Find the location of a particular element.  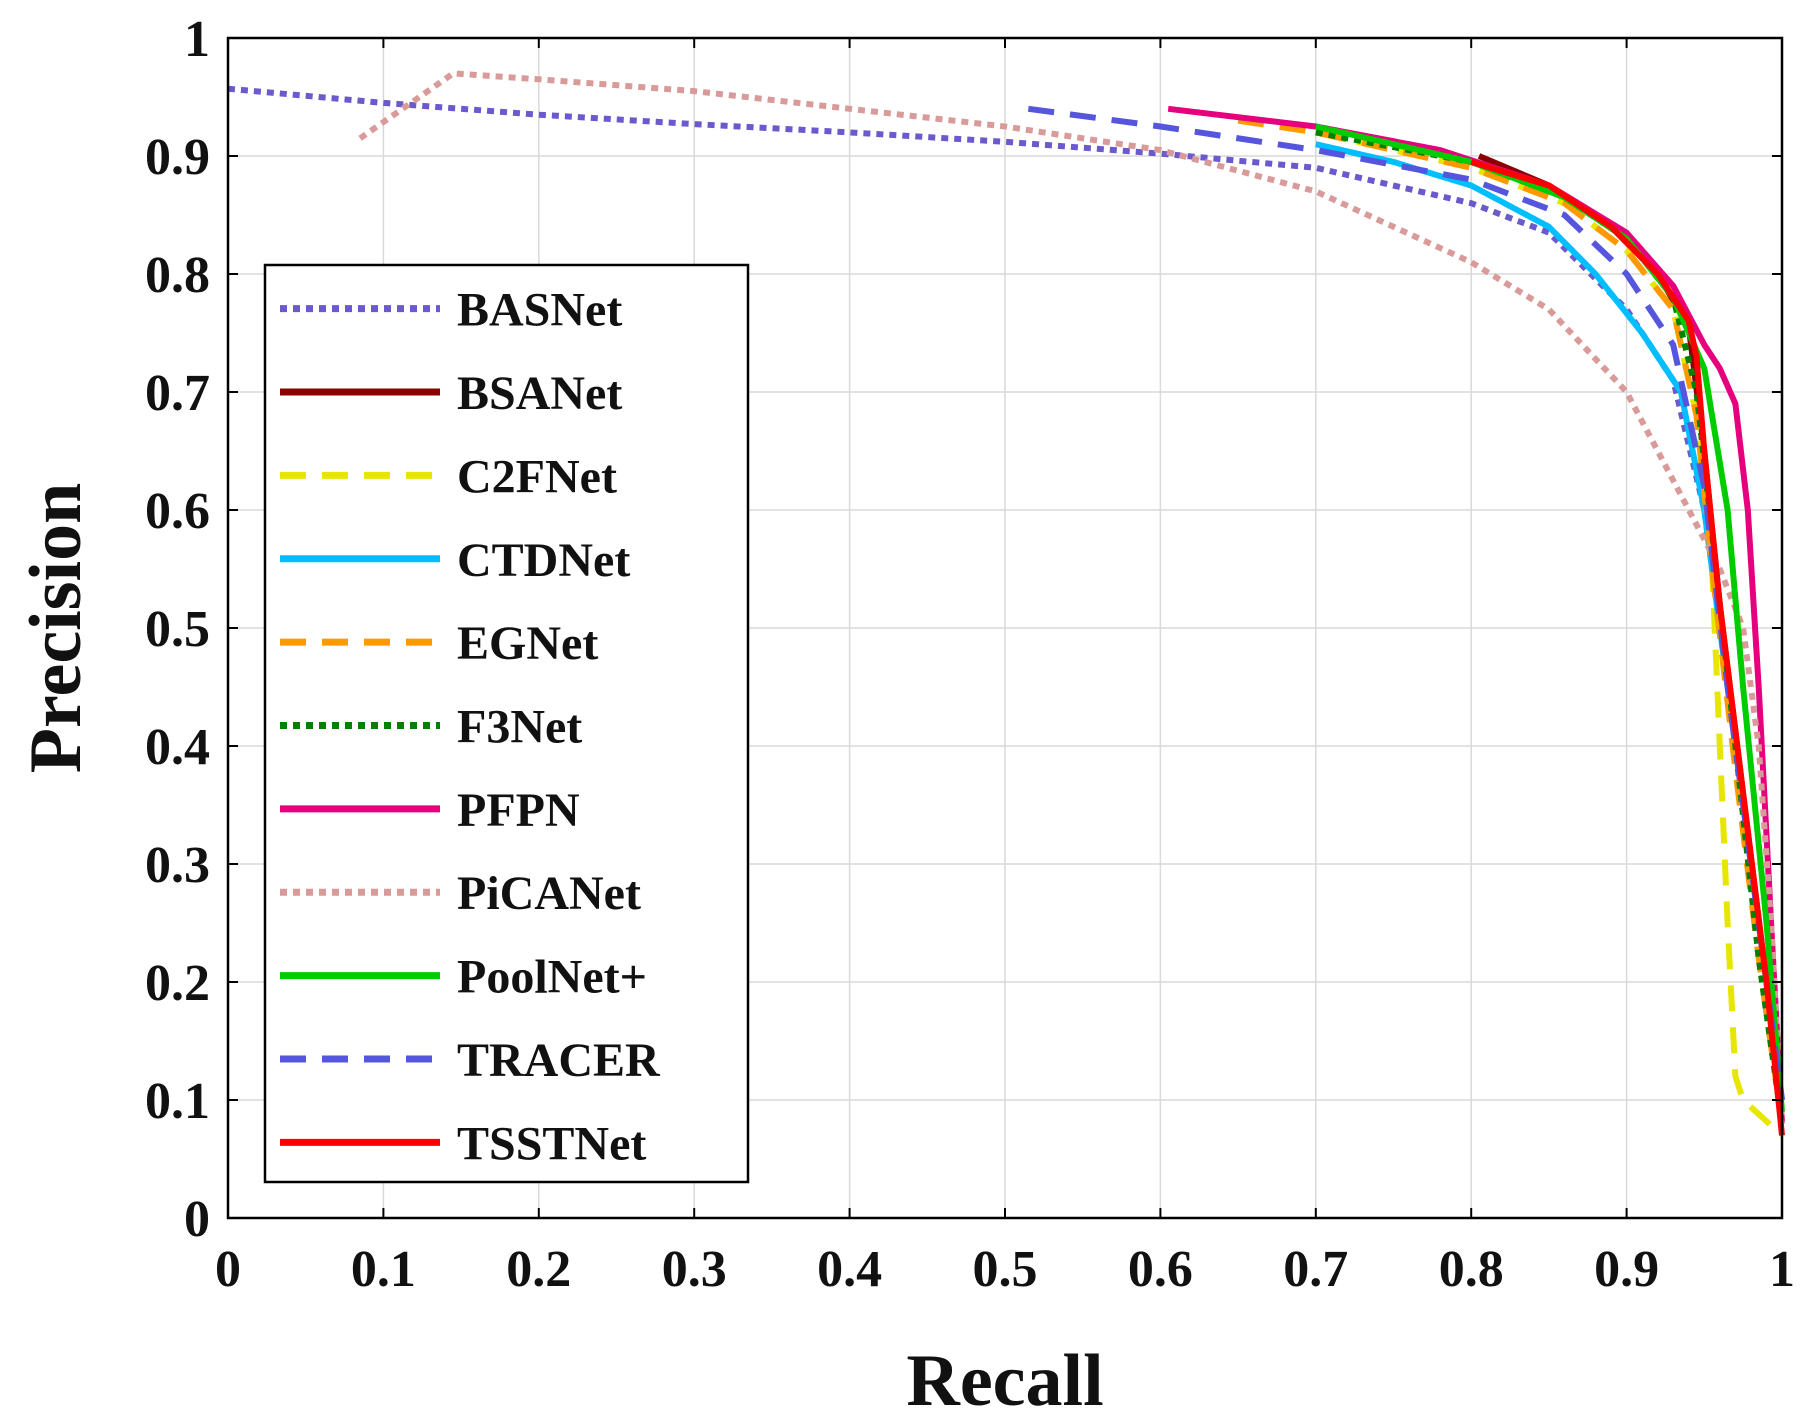

x-tick-label: 0.4 is located at coordinates (849, 1269).